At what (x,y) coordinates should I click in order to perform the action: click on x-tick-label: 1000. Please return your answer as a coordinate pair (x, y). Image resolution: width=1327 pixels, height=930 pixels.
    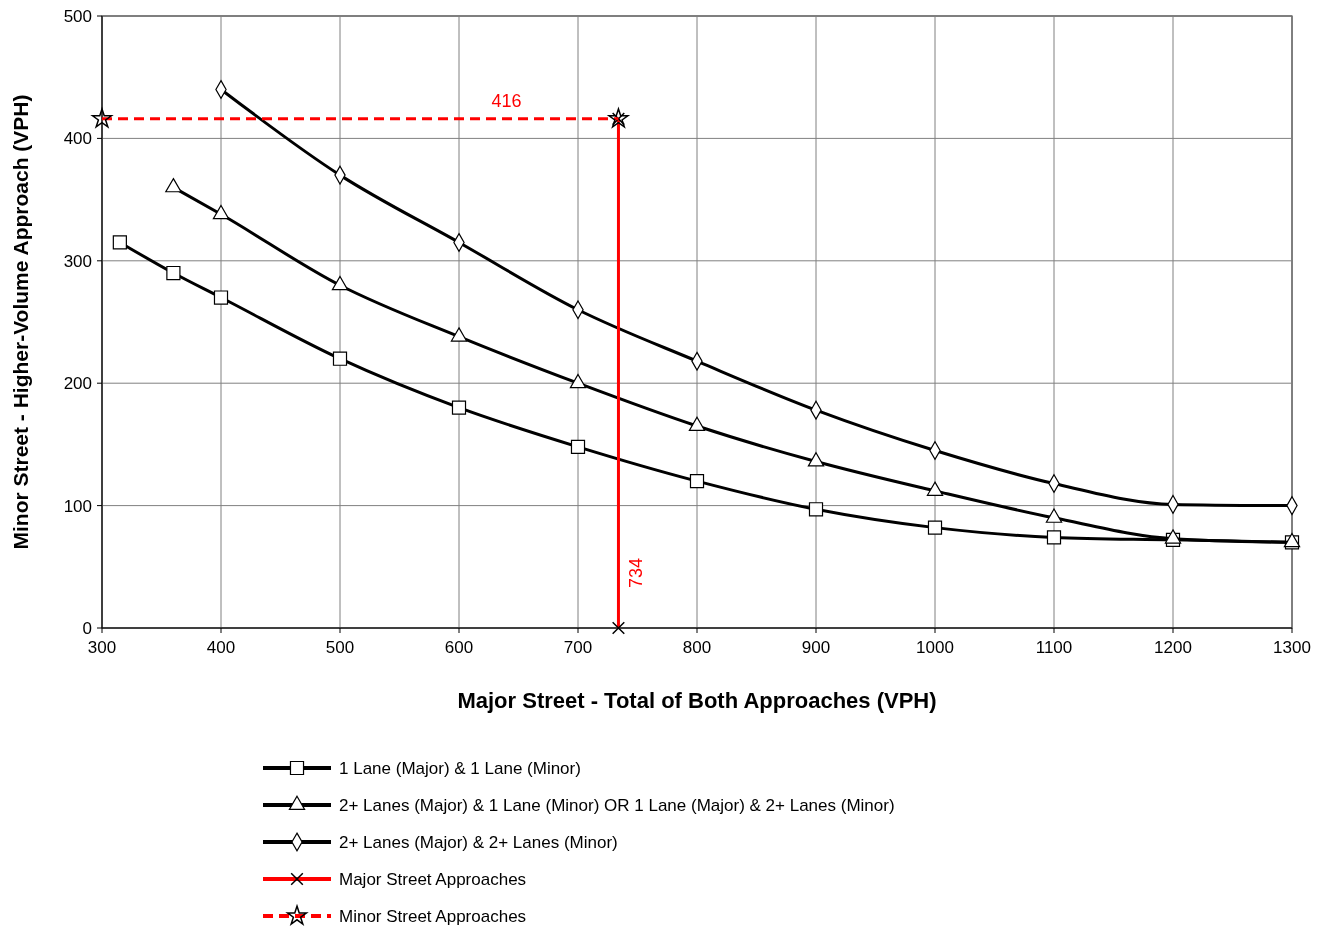
    Looking at the image, I should click on (935, 647).